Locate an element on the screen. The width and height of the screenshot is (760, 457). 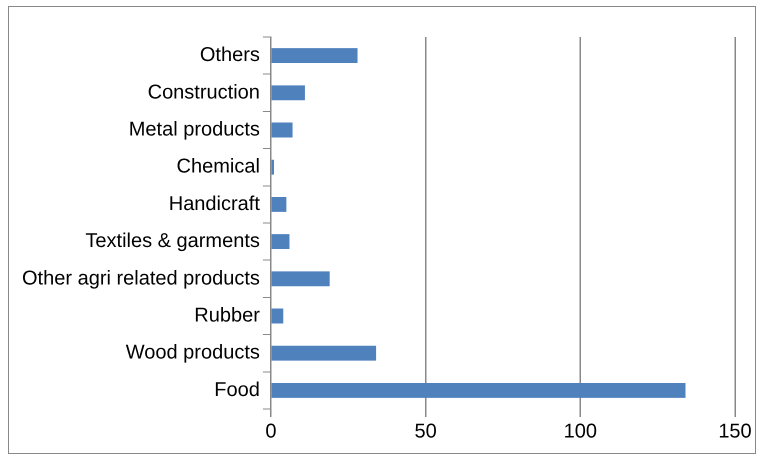
y-tick-label: Chemical is located at coordinates (218, 167).